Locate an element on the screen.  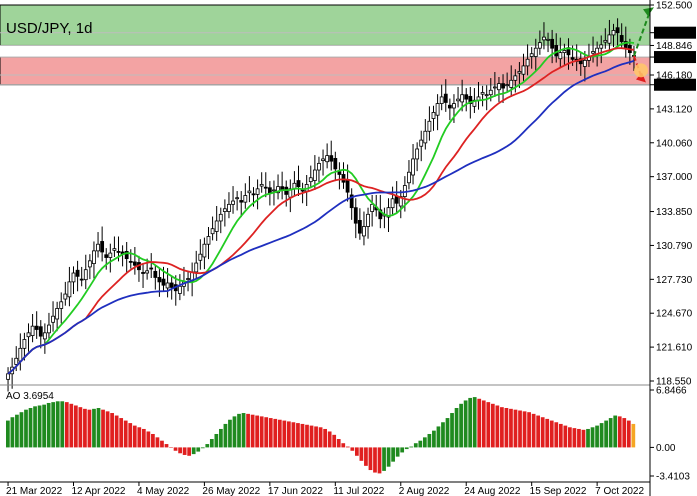
ao-tick-label: 0.00 is located at coordinates (666, 448).